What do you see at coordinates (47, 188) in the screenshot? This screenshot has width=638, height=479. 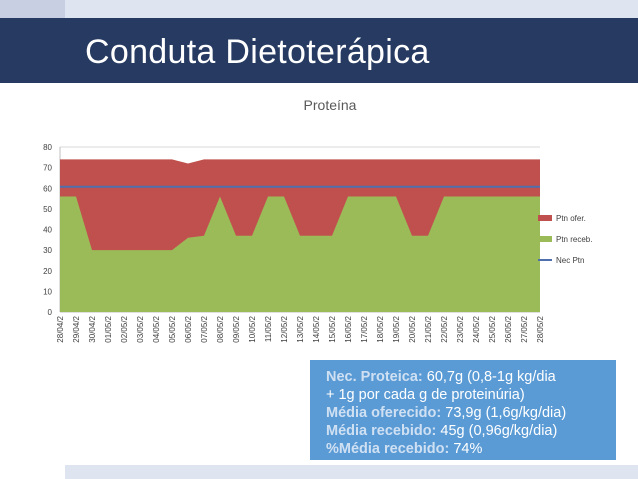 I see `y-tick-label: 60` at bounding box center [47, 188].